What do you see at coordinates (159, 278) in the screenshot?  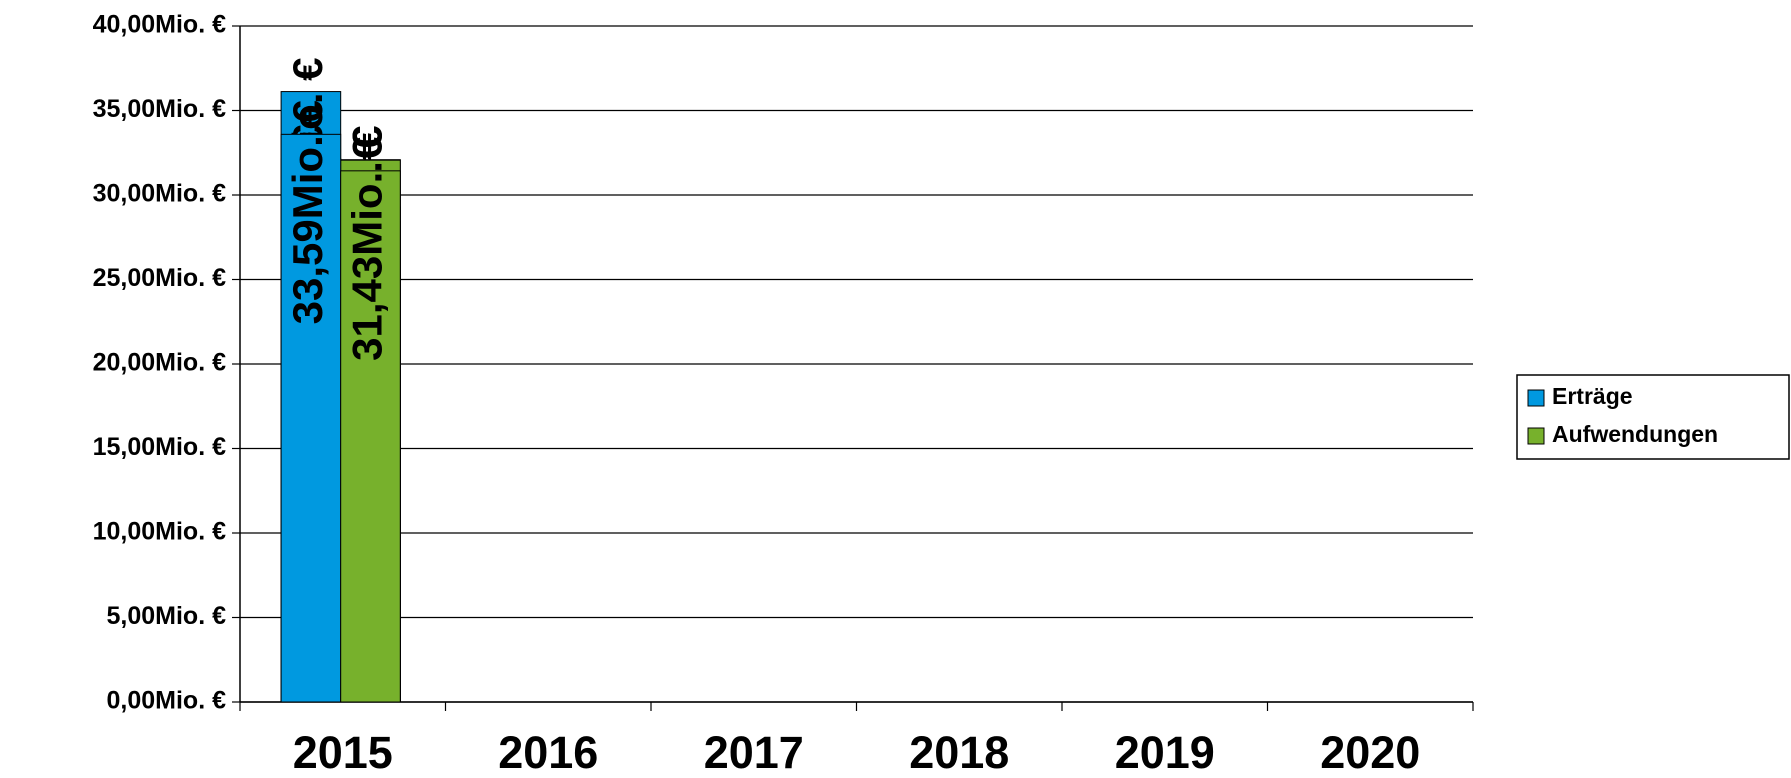 I see `y-tick-label: 25,00Mio. €` at bounding box center [159, 278].